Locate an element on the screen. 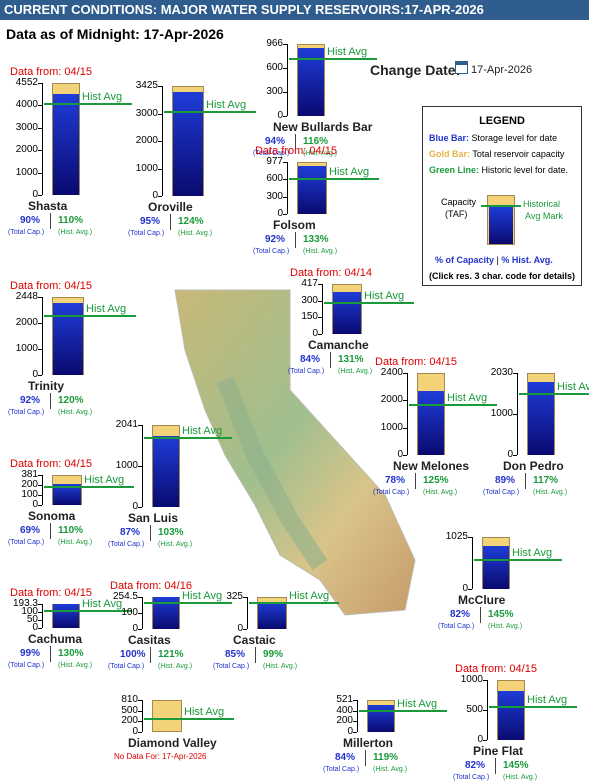  reservoir-name-castaic: Castaic is located at coordinates (254, 640).